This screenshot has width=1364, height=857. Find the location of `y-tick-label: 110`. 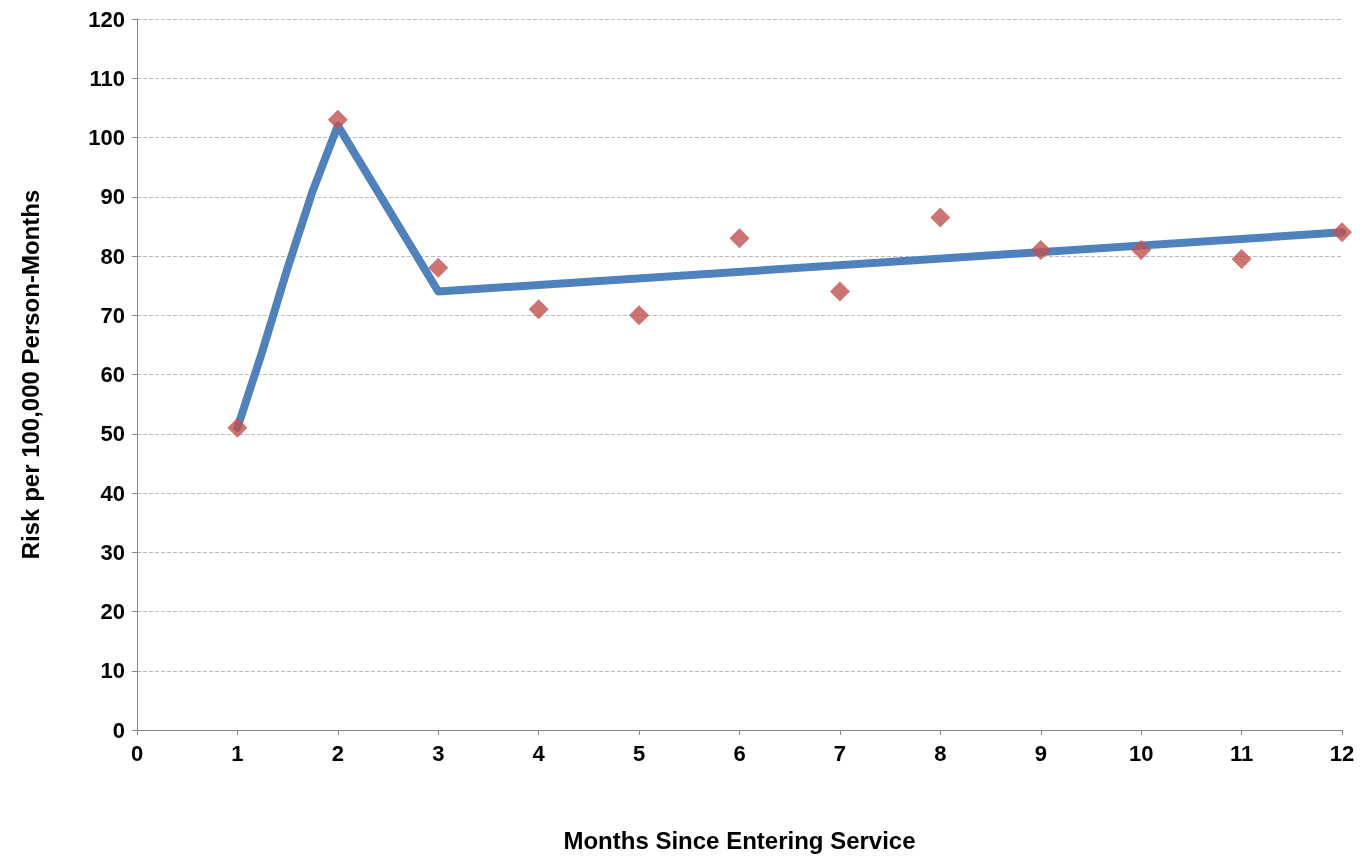

y-tick-label: 110 is located at coordinates (107, 78).